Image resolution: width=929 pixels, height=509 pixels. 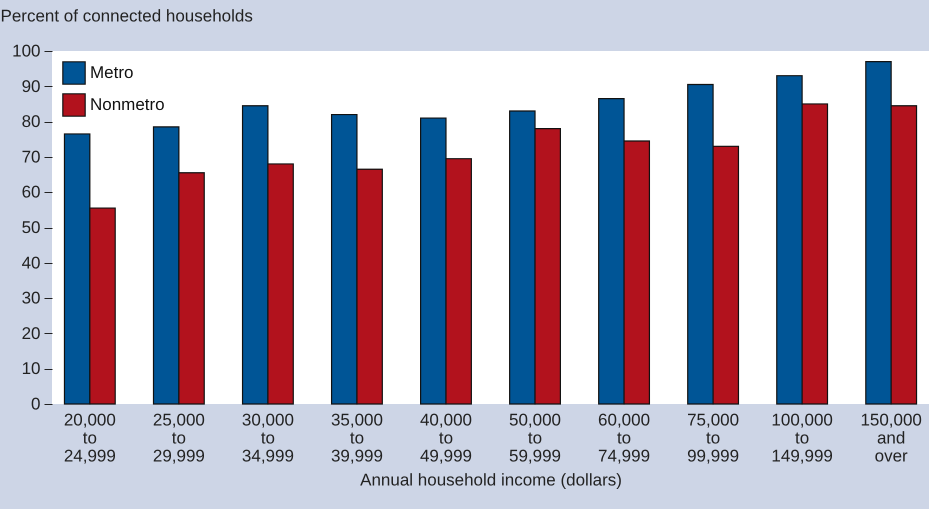 I want to click on y-tick-label: 100, so click(x=26, y=51).